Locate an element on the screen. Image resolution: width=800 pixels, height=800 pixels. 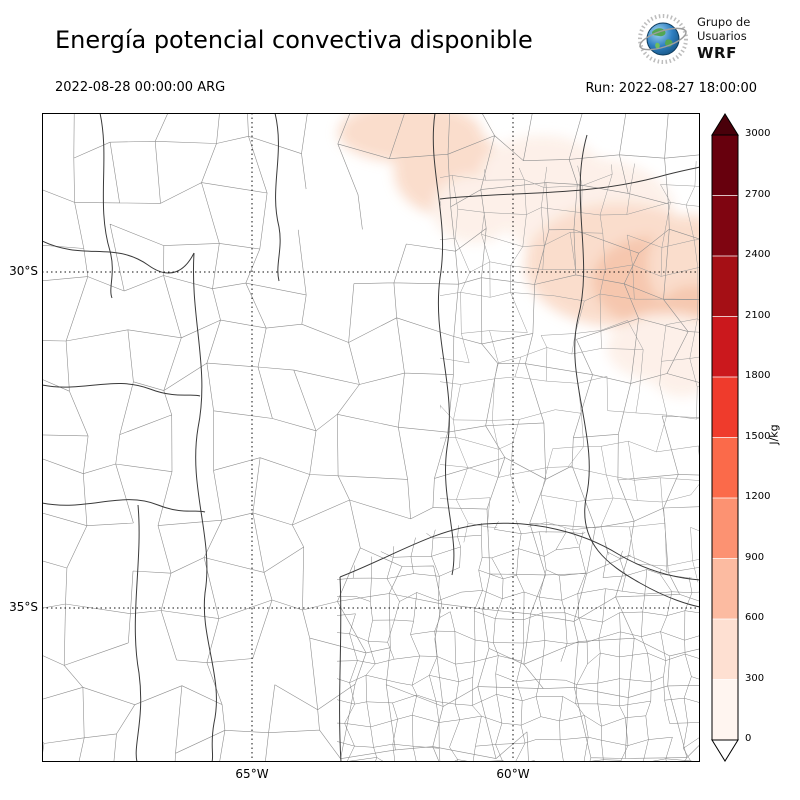
colorbar-tick-label: 0 is located at coordinates (748, 738).